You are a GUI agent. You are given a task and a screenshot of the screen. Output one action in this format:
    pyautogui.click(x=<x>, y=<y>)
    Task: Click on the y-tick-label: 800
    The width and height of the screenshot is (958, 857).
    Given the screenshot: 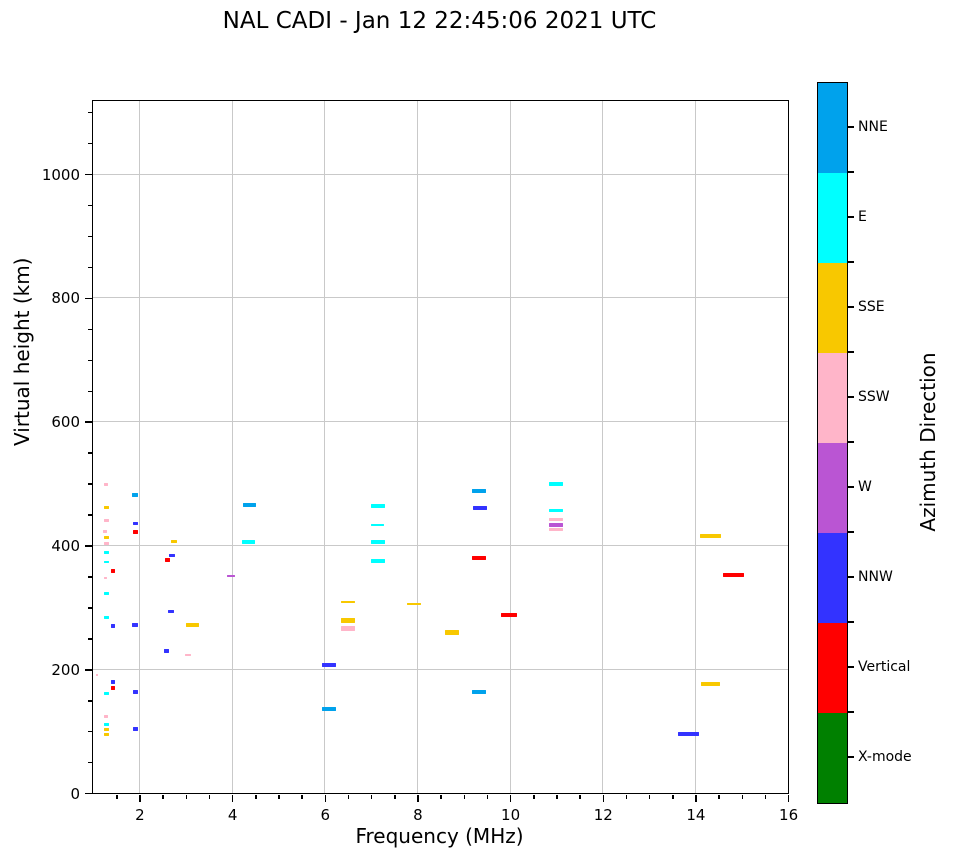 What is the action you would take?
    pyautogui.click(x=65, y=298)
    